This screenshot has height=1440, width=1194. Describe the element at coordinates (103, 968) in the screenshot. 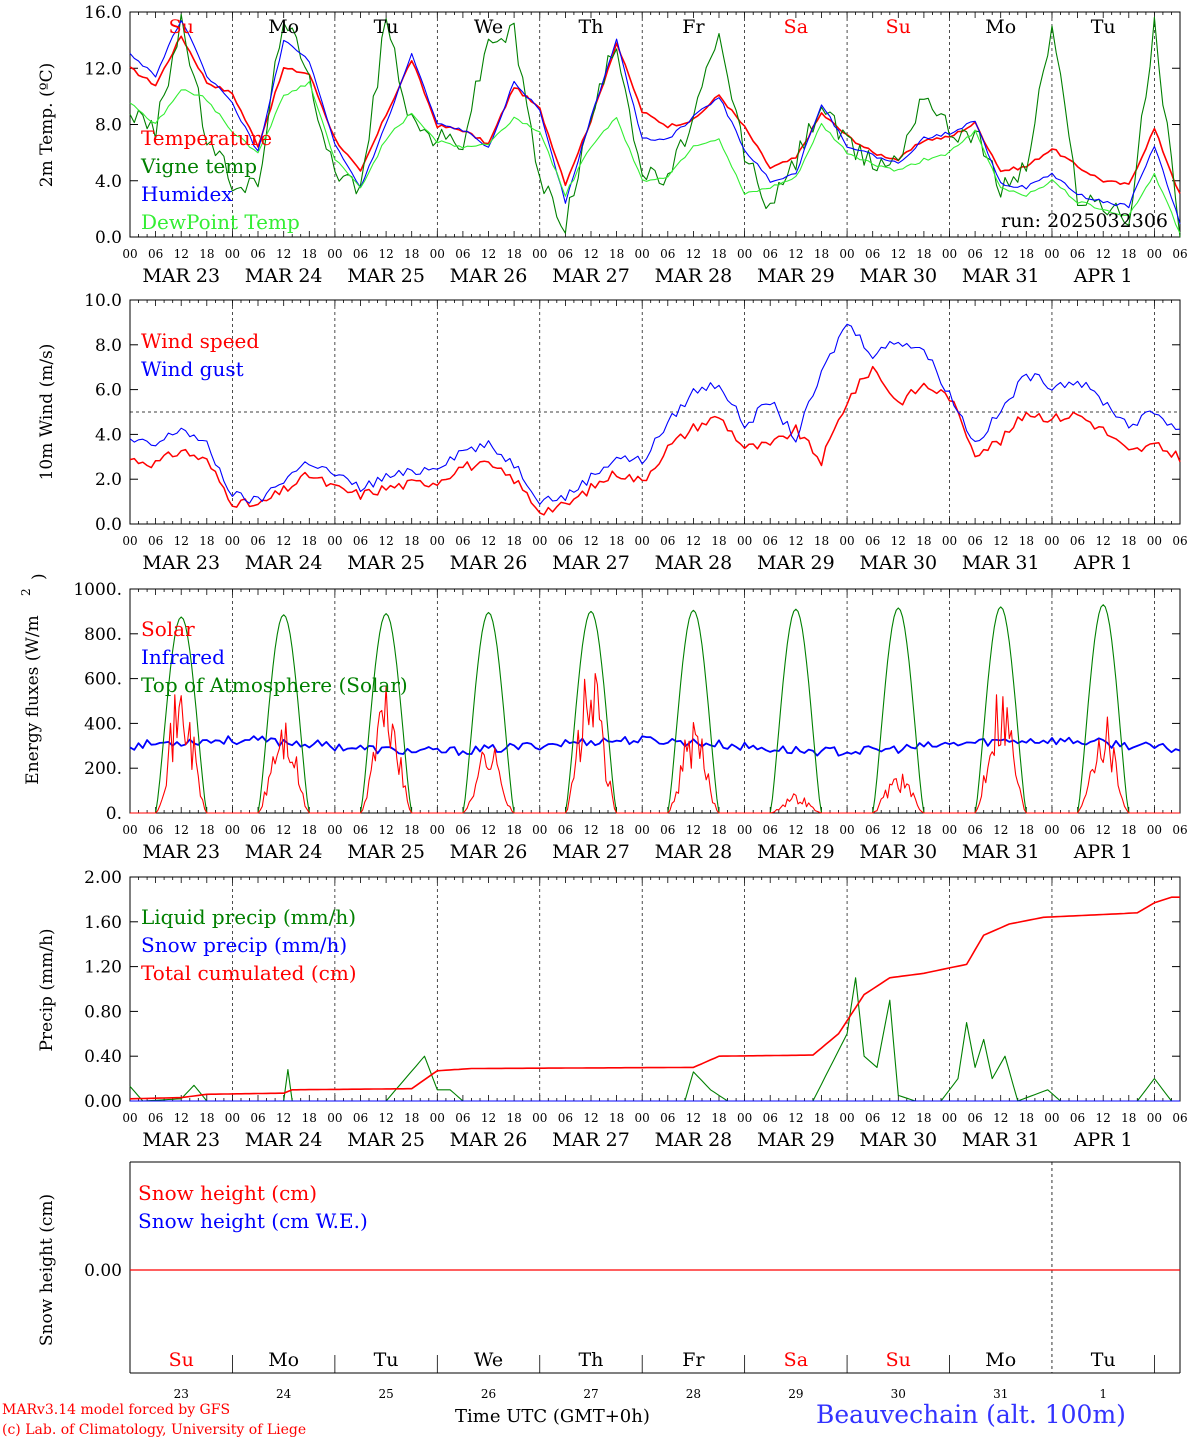

I see `precip-y-tick-label: 1.20` at that location.